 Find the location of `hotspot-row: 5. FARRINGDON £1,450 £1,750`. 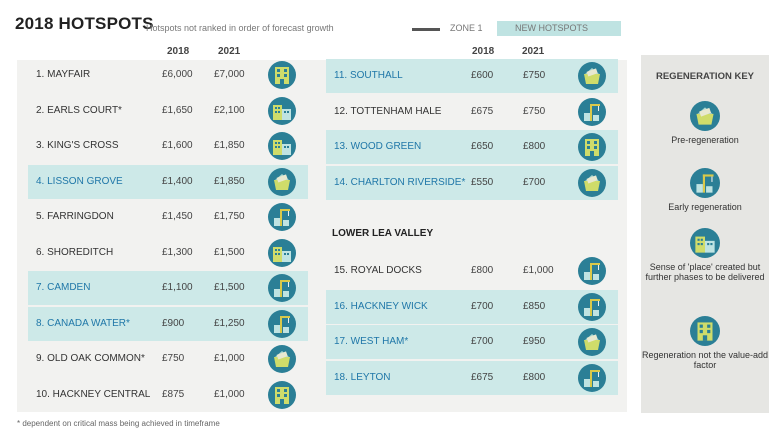

hotspot-row: 5. FARRINGDON £1,450 £1,750 is located at coordinates (168, 217).